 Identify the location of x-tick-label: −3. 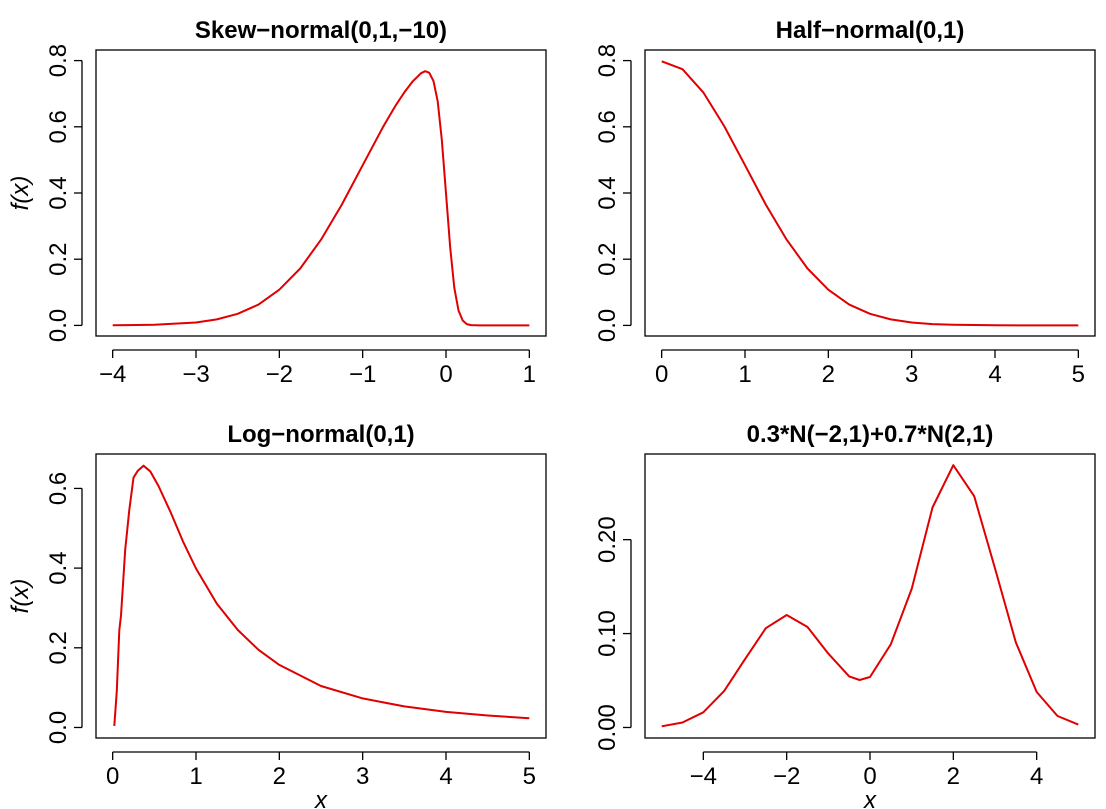
(195, 374).